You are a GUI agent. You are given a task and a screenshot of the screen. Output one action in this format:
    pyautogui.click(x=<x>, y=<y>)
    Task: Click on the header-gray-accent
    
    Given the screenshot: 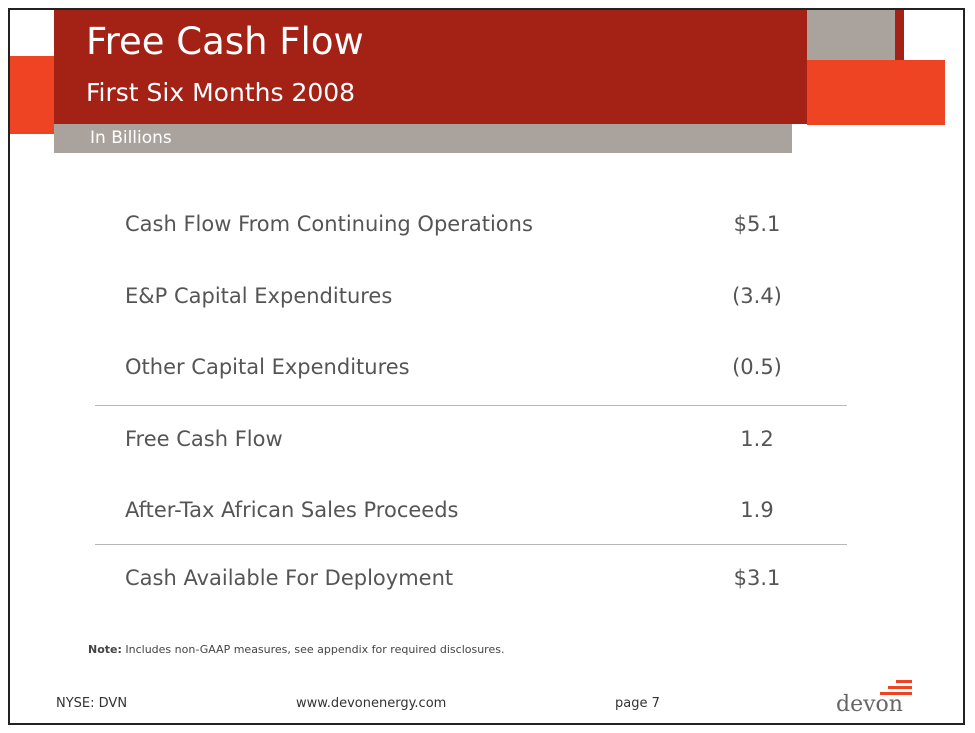 What is the action you would take?
    pyautogui.click(x=851, y=35)
    